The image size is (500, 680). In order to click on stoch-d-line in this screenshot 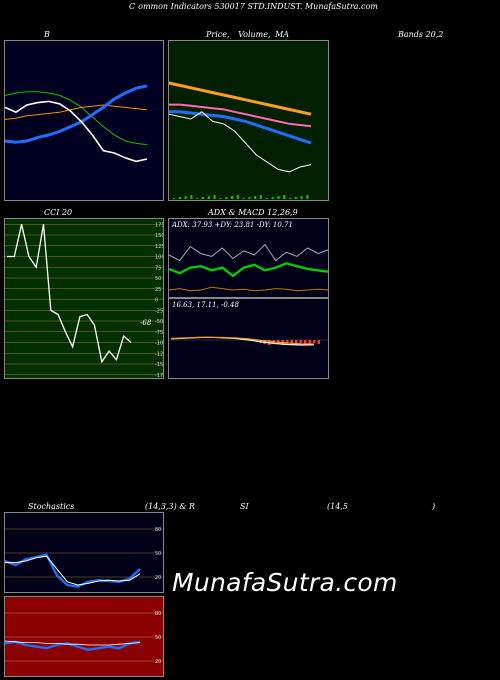, I will do `click(73, 570)`.